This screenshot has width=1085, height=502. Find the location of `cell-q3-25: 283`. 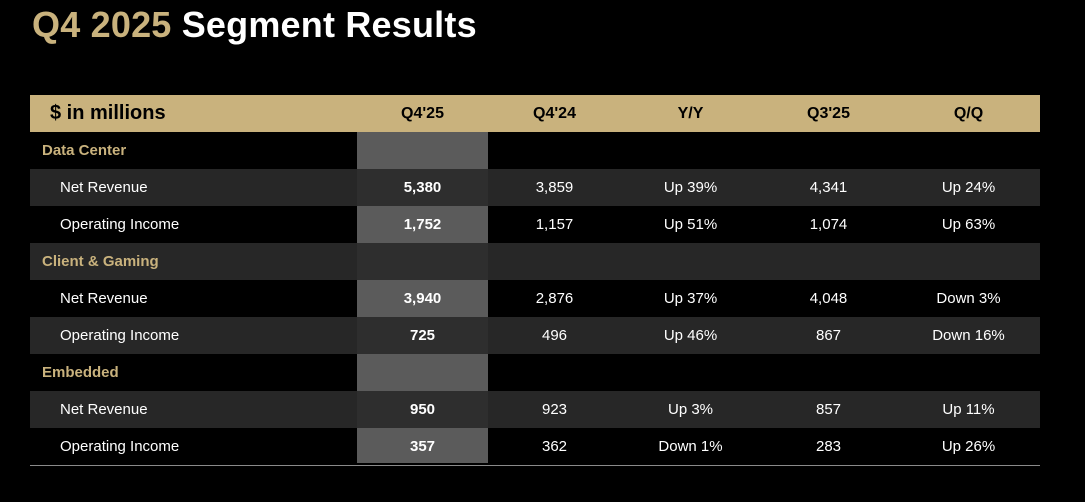

cell-q3-25: 283 is located at coordinates (828, 446).